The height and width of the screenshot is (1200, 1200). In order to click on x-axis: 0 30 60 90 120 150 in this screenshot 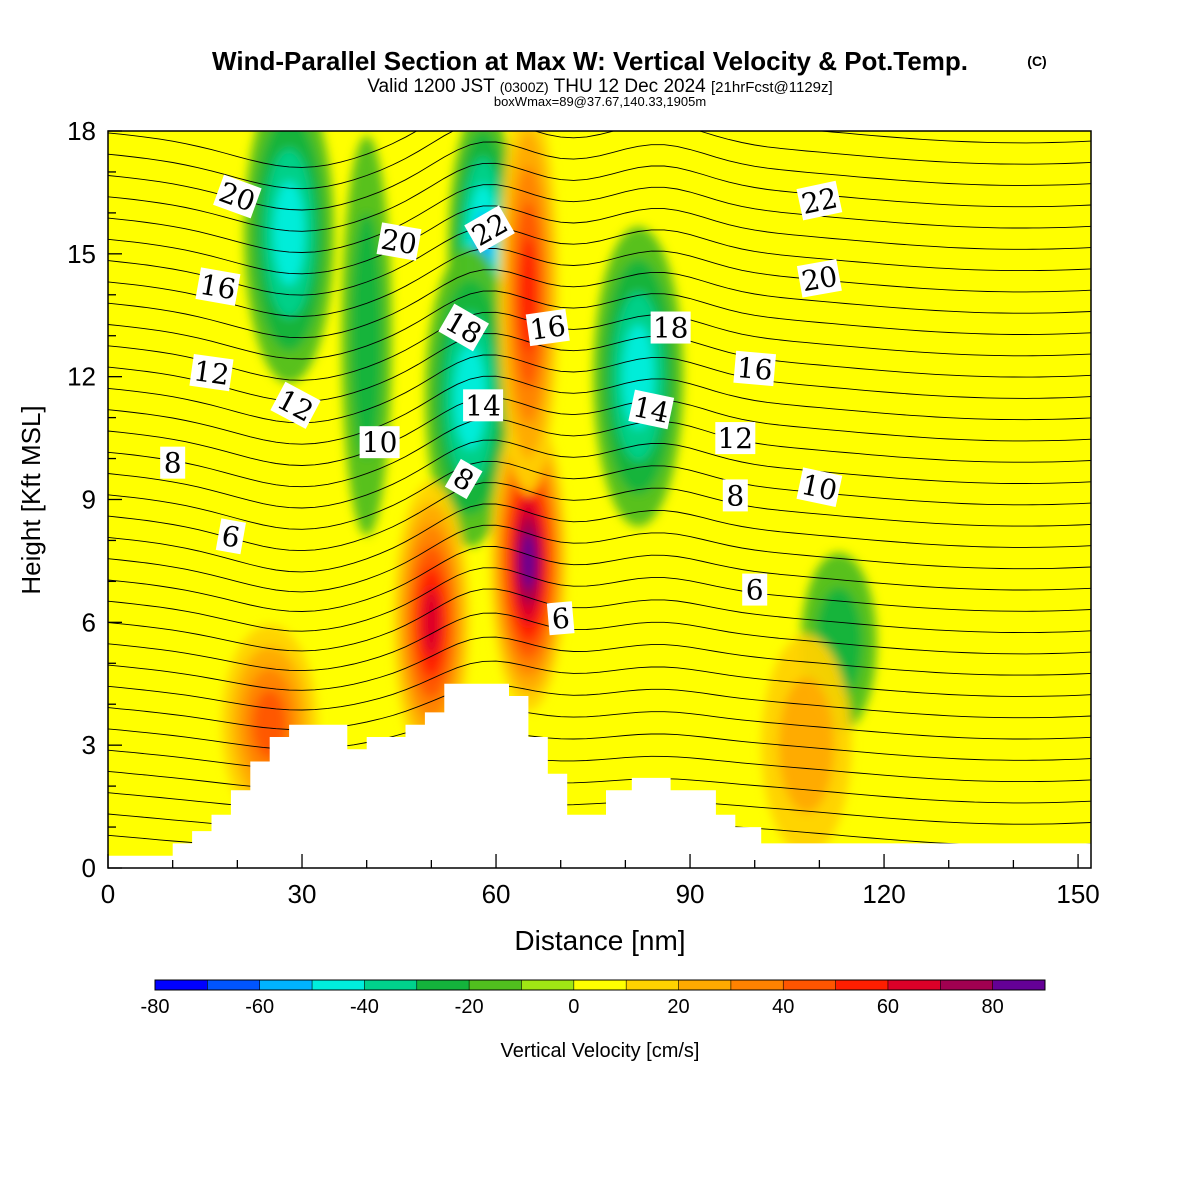, I will do `click(600, 881)`.